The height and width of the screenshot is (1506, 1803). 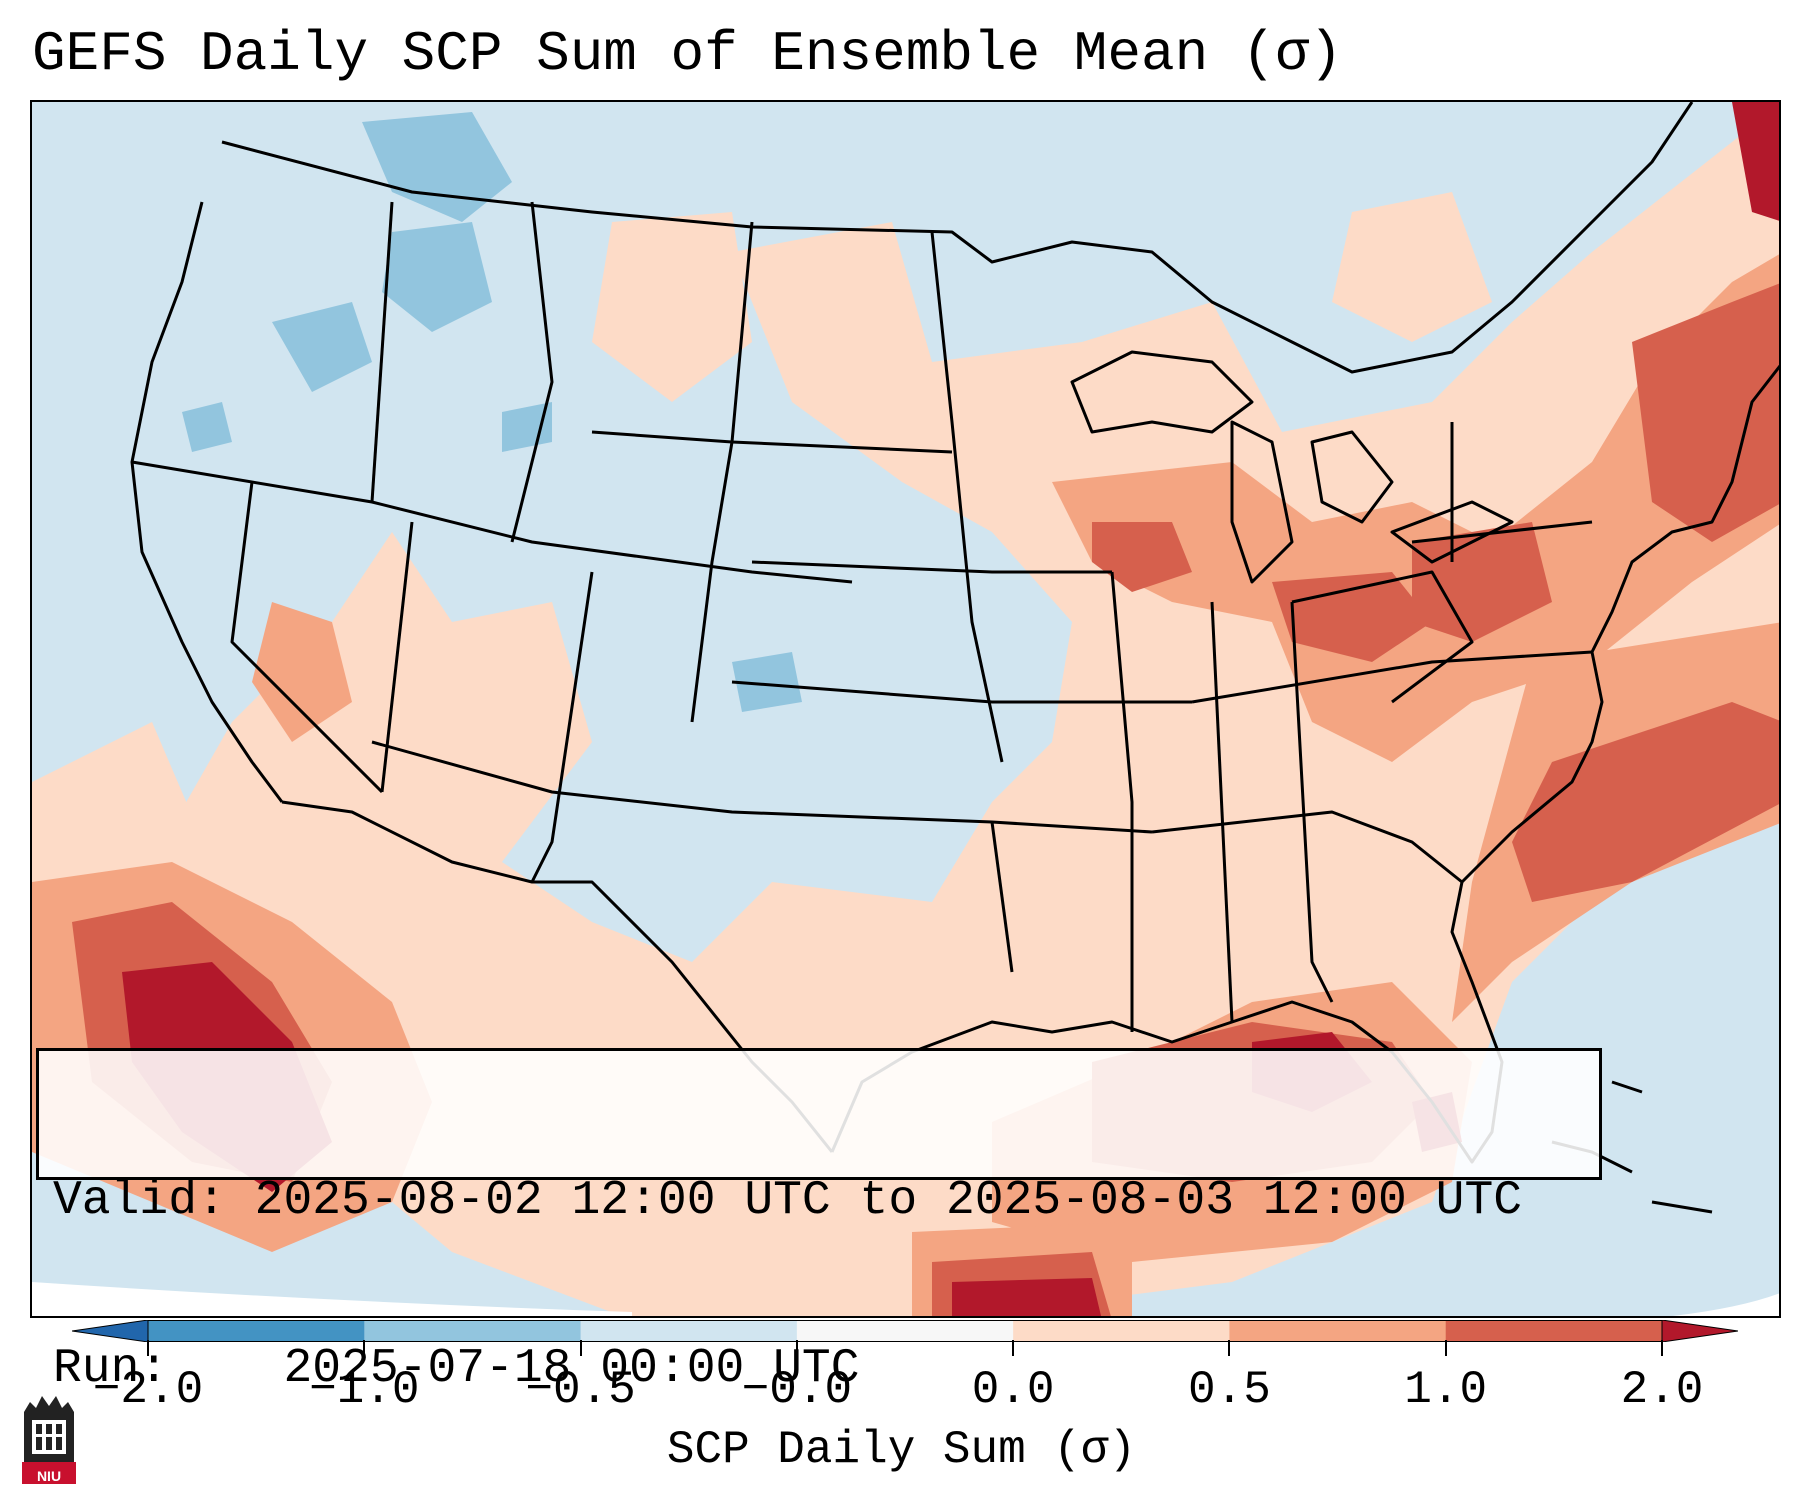 I want to click on colorbar-border, so click(x=905, y=1331).